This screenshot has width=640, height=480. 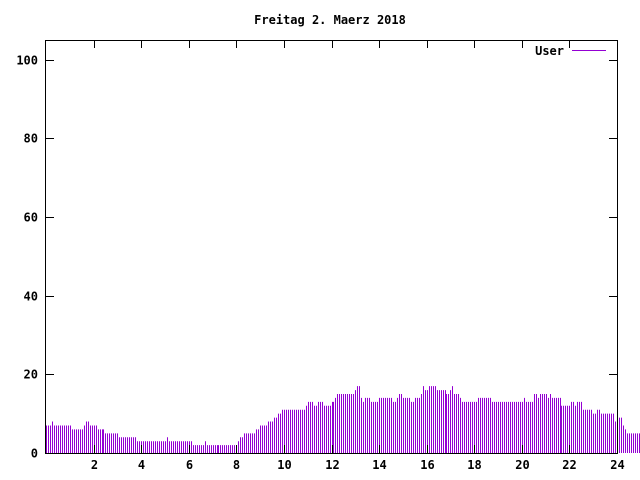 I want to click on y-tick-label: 100, so click(x=27, y=61).